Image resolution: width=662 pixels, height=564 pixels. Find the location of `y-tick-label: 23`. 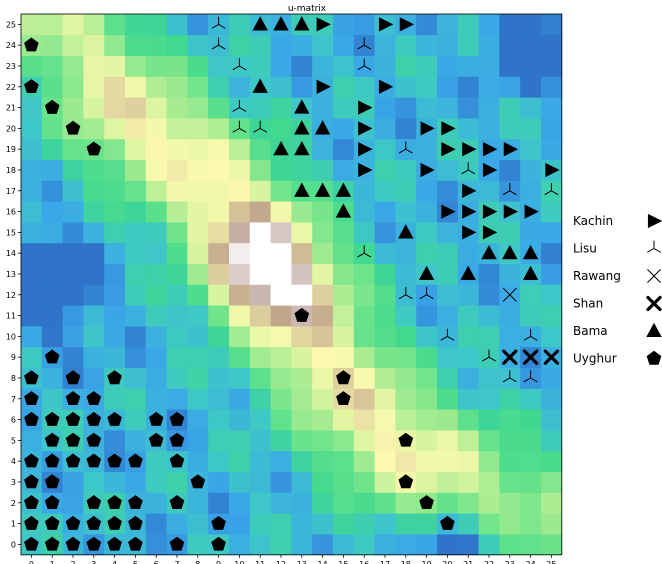

y-tick-label: 23 is located at coordinates (11, 66).